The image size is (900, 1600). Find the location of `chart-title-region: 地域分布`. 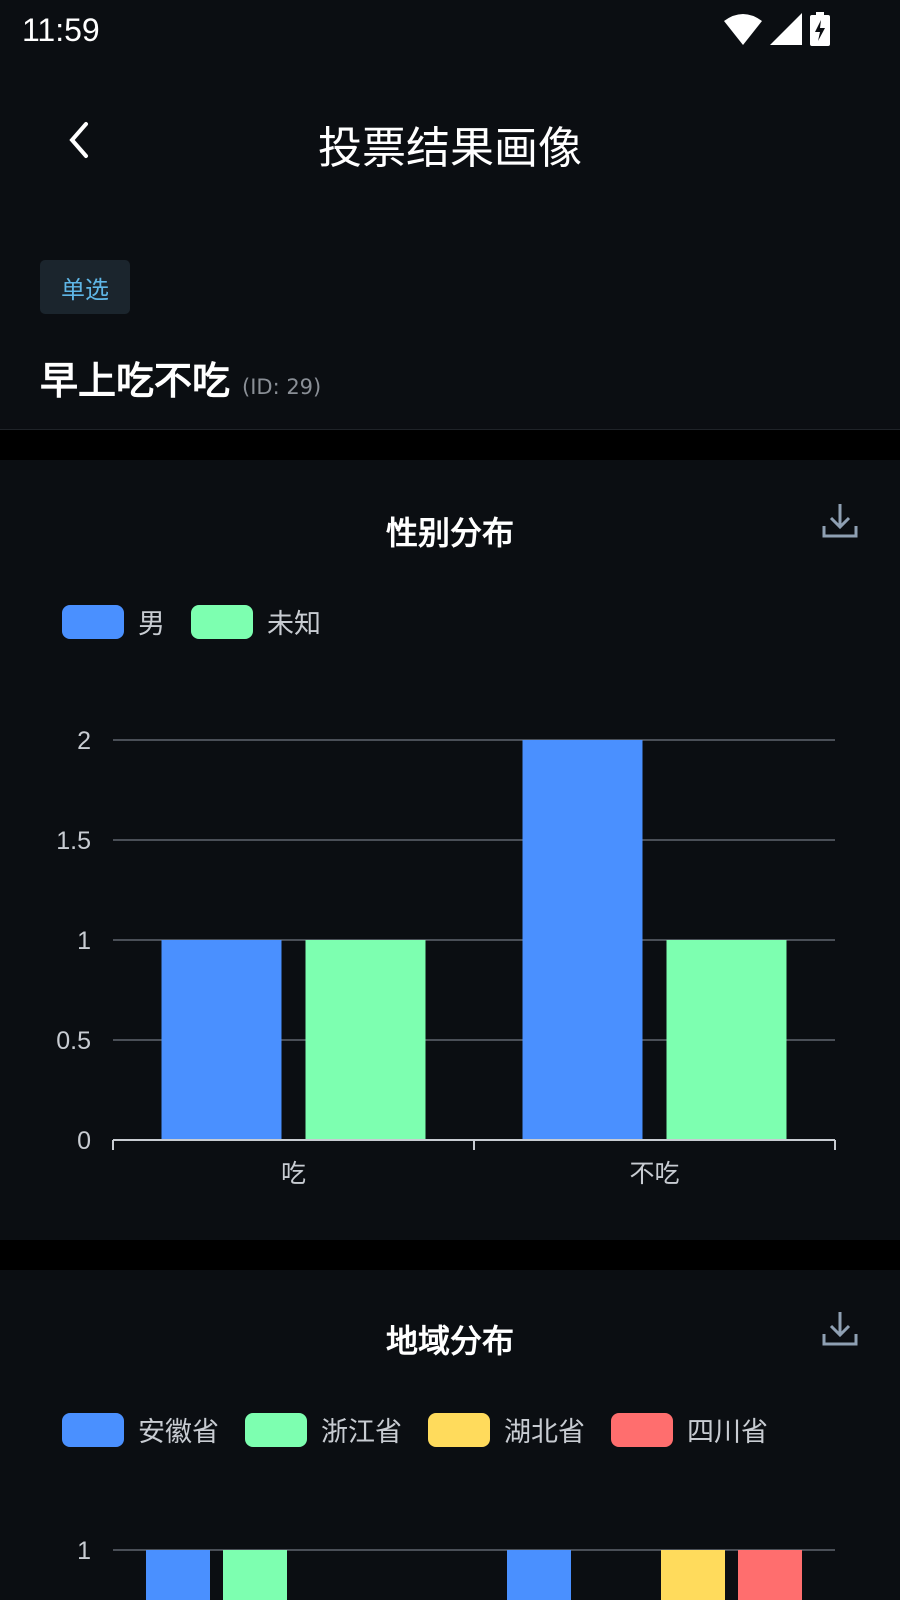

chart-title-region: 地域分布 is located at coordinates (449, 1341).